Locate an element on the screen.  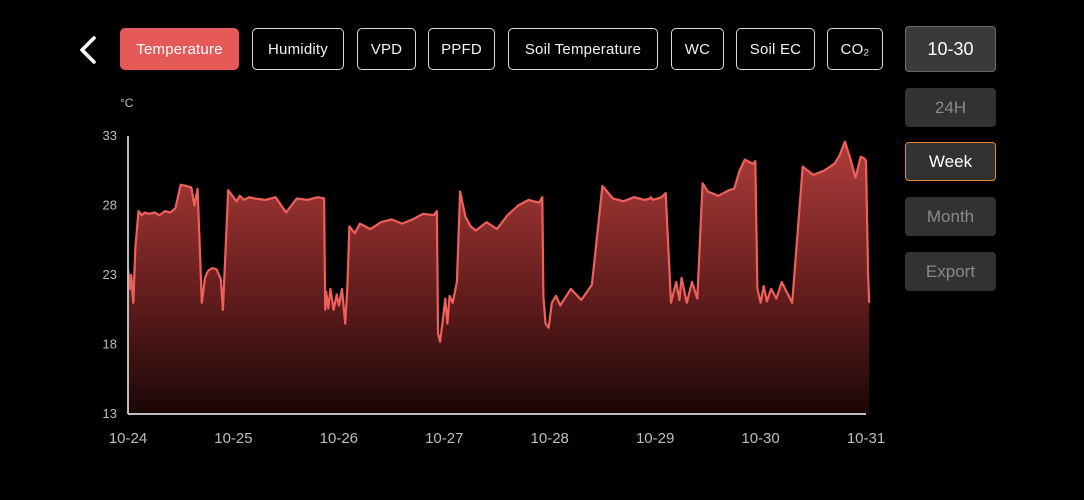
x-tick-label: 10-27 is located at coordinates (444, 438).